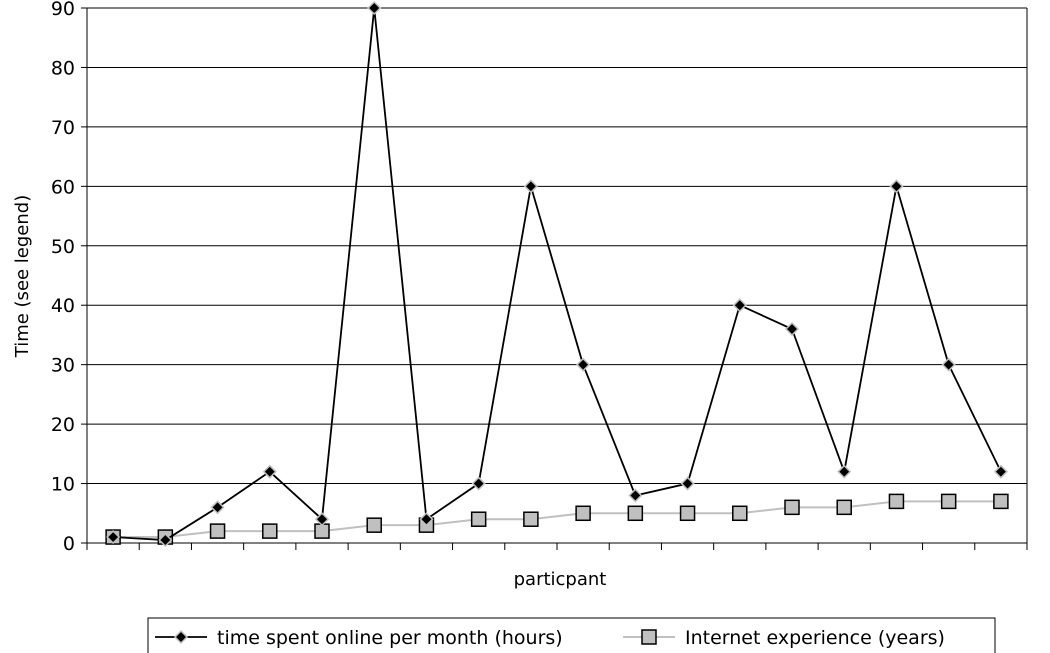  I want to click on y-tick-label: 20, so click(63, 425).